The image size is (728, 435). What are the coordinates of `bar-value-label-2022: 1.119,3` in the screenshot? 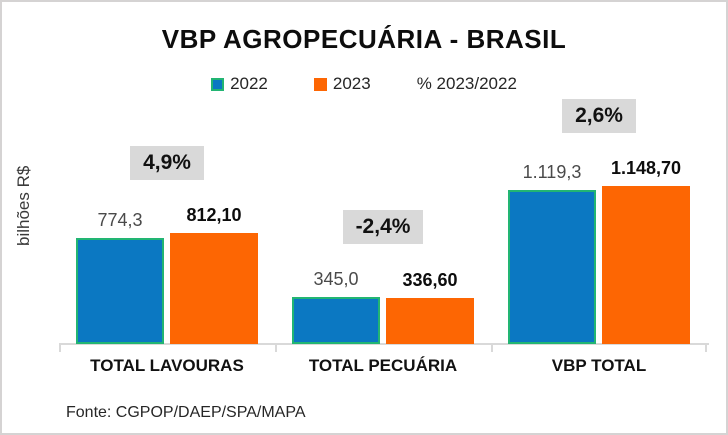 It's located at (552, 172).